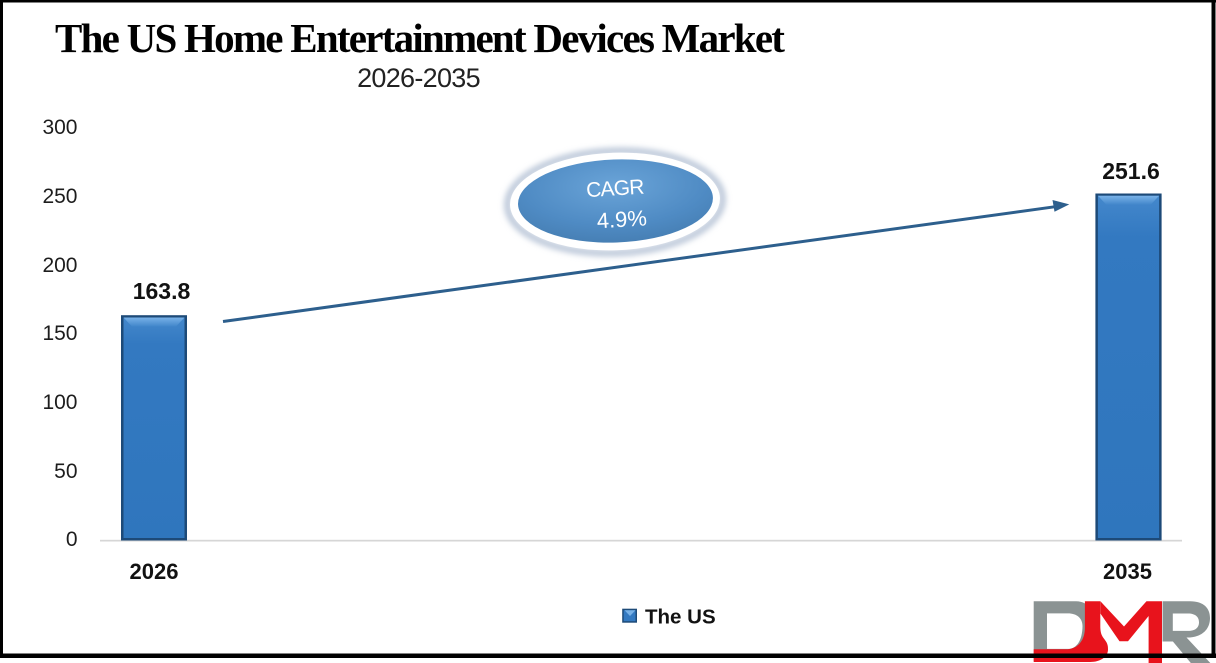 The image size is (1216, 663). Describe the element at coordinates (622, 219) in the screenshot. I see `svg-text: 4.9%` at that location.